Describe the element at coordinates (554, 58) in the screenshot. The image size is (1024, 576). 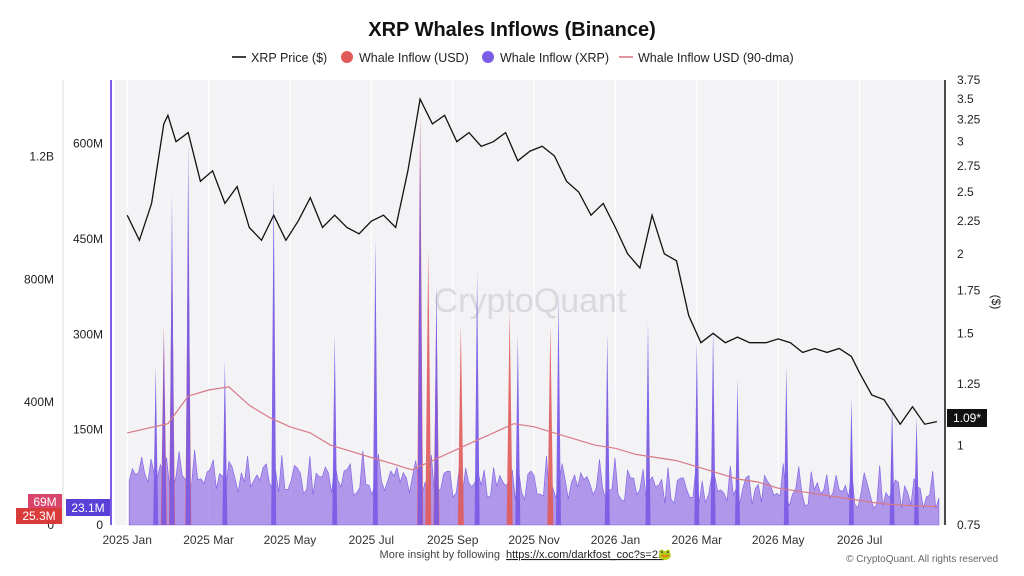
I see `legend-item-2: Whale Inflow (XRP)` at that location.